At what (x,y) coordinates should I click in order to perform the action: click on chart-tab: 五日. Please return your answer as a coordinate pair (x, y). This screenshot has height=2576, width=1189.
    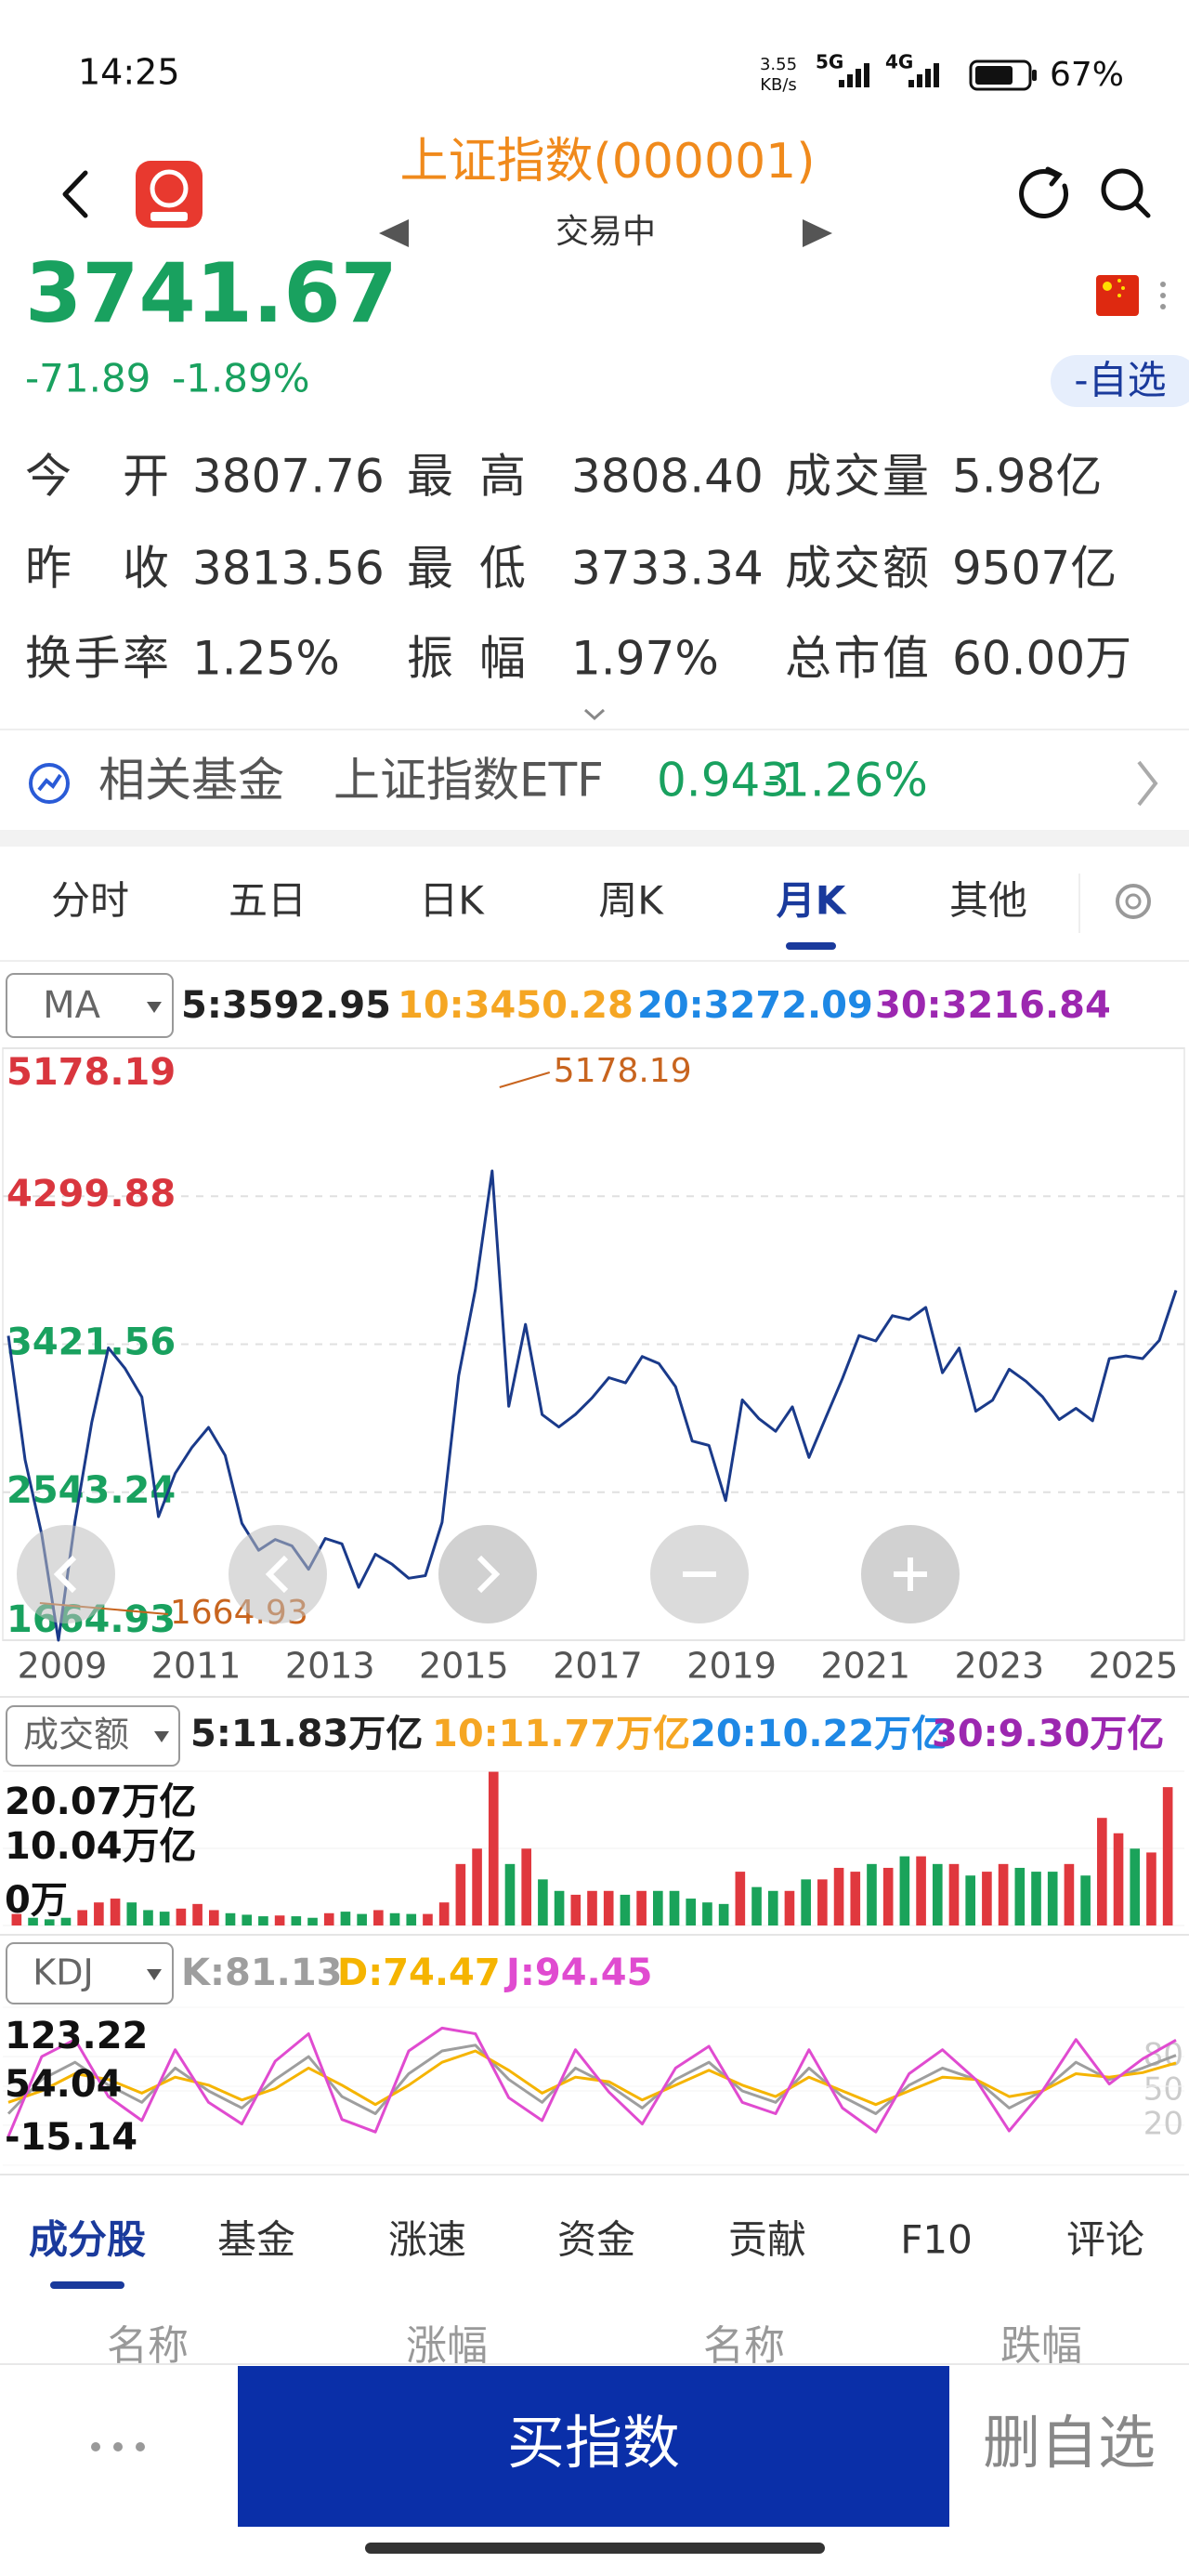
    Looking at the image, I should click on (268, 901).